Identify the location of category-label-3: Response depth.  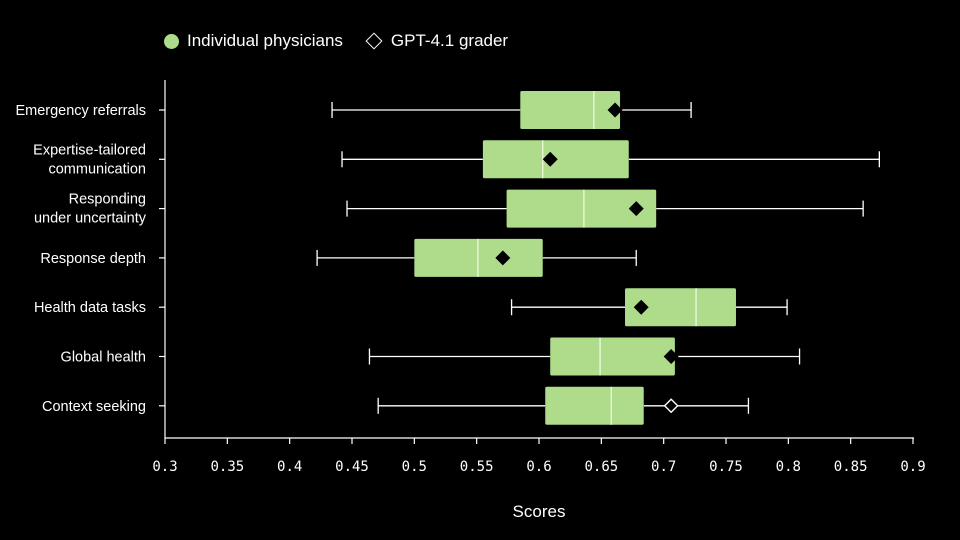
(93, 259).